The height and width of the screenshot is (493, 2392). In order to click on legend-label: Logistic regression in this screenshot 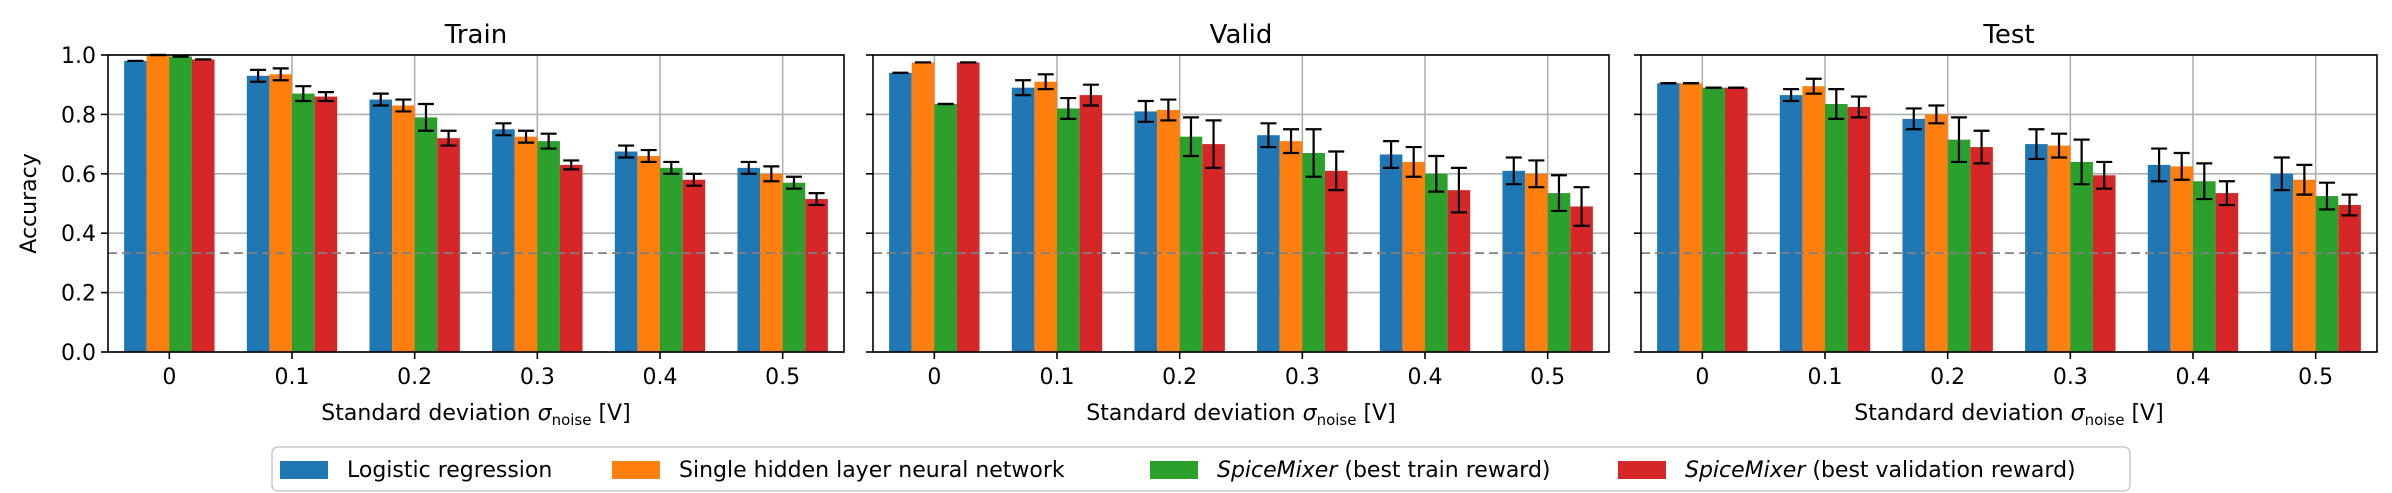, I will do `click(449, 470)`.